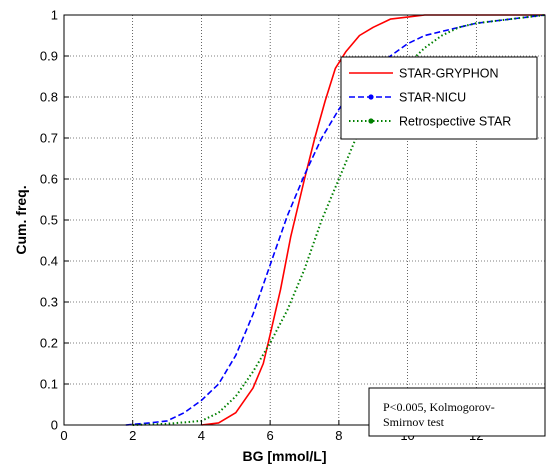 This screenshot has width=549, height=473. Describe the element at coordinates (49, 138) in the screenshot. I see `y-tick-label: 0.7` at that location.